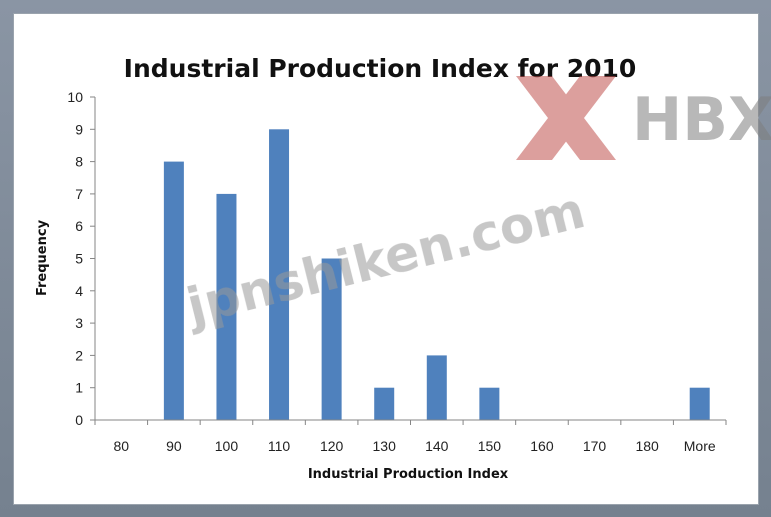 The image size is (771, 517). I want to click on y-tick-label: 10, so click(75, 97).